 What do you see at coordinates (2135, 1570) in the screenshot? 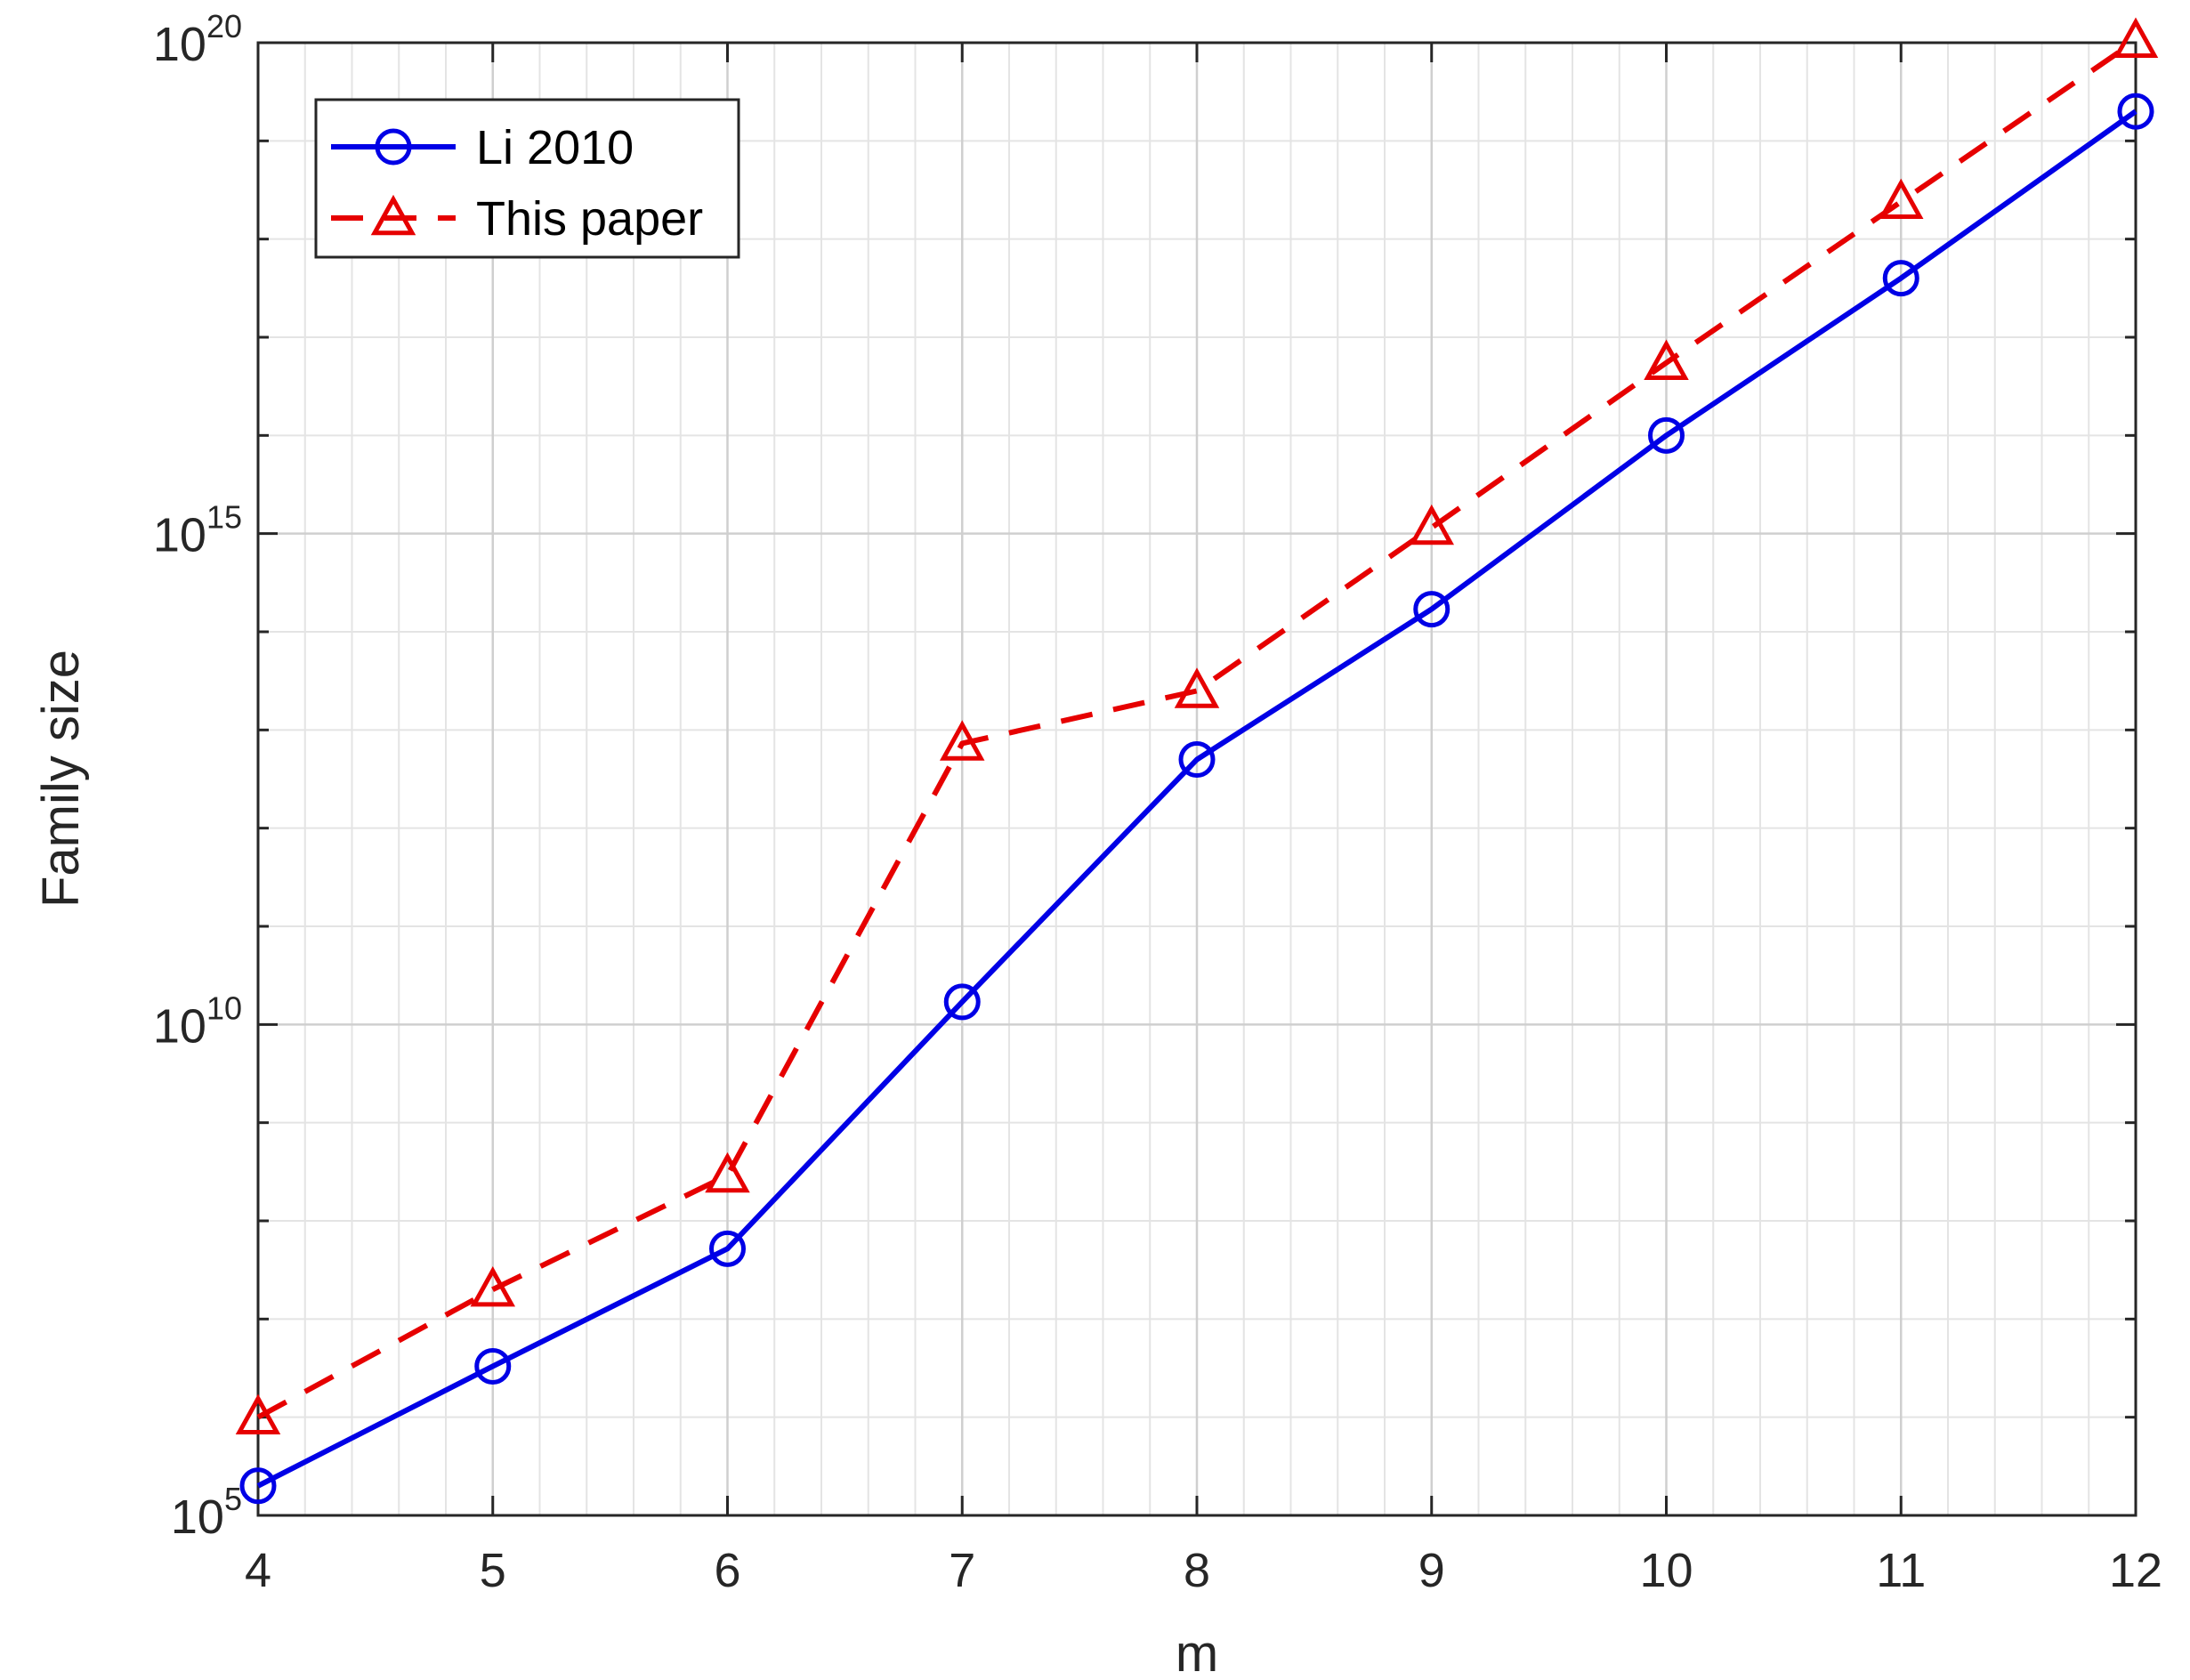
I see `x-tick-label: 12` at bounding box center [2135, 1570].